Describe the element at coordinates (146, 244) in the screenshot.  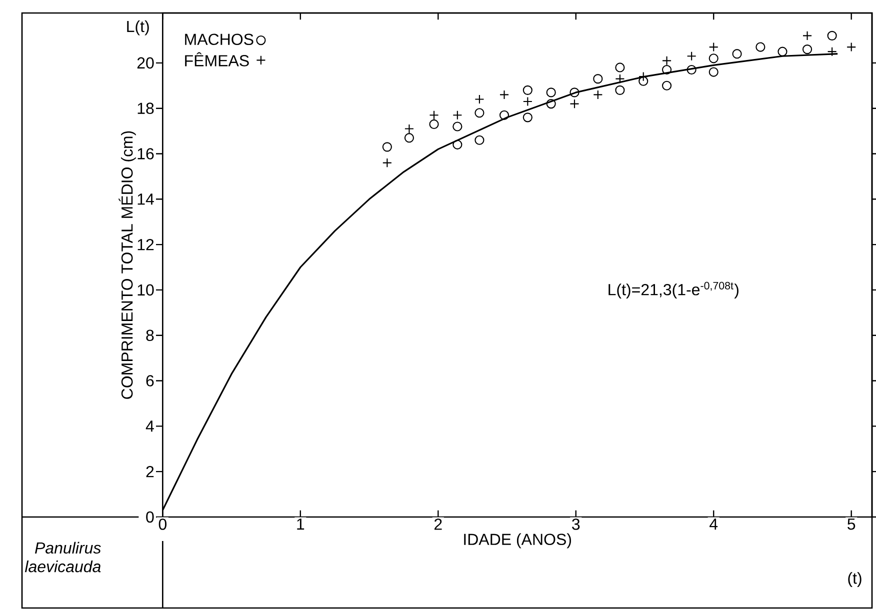
I see `y-tick-label: 12` at that location.